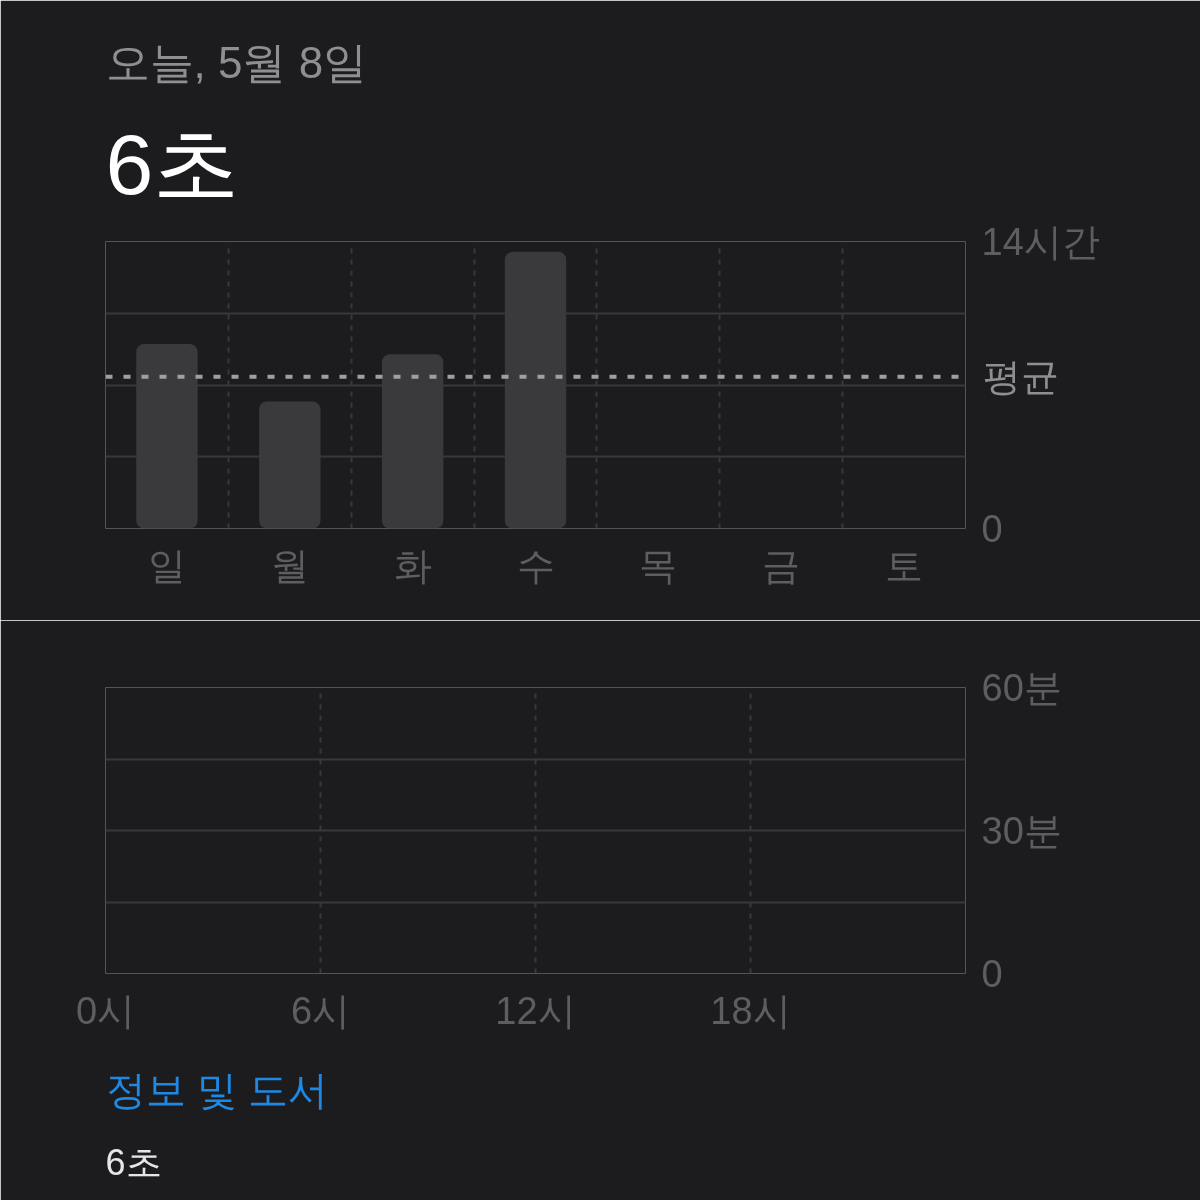  Describe the element at coordinates (236, 62) in the screenshot. I see `chart-subtitle: 오늘, 5월 8일` at that location.